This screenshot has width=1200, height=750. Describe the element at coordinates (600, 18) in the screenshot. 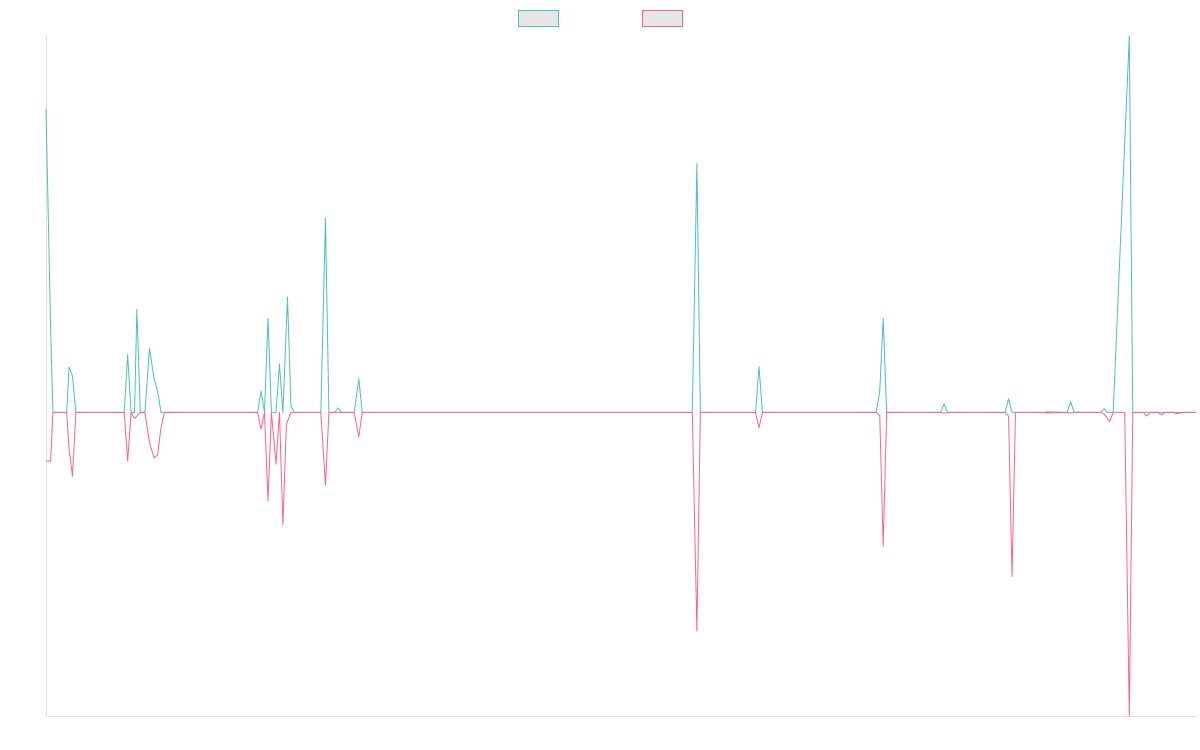

I see `legend` at that location.